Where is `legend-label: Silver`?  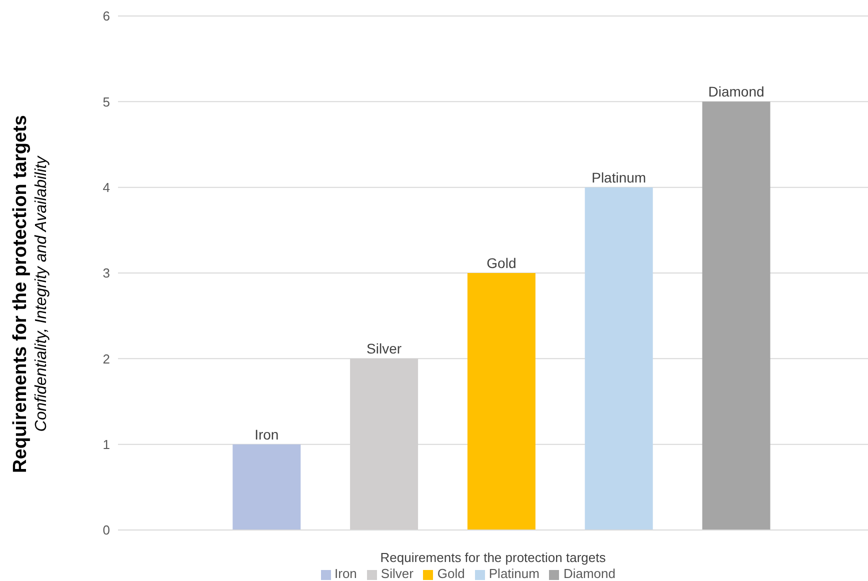 legend-label: Silver is located at coordinates (397, 573).